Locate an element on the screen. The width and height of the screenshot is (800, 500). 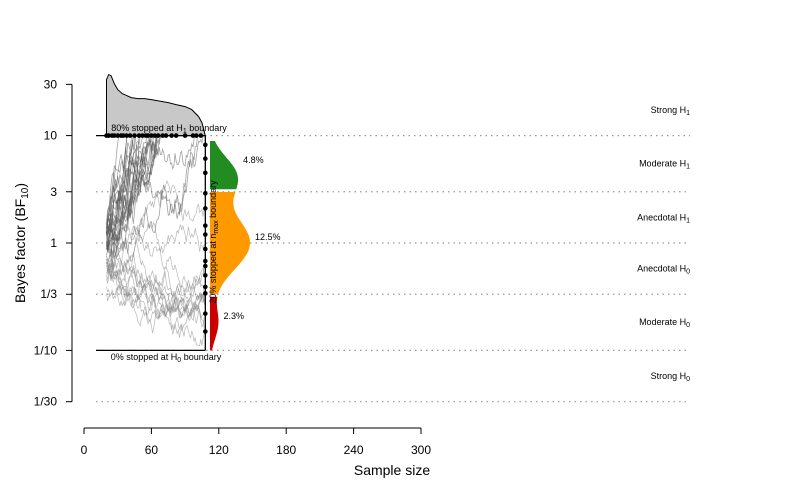
y-tick-label: 1/30 is located at coordinates (46, 402).